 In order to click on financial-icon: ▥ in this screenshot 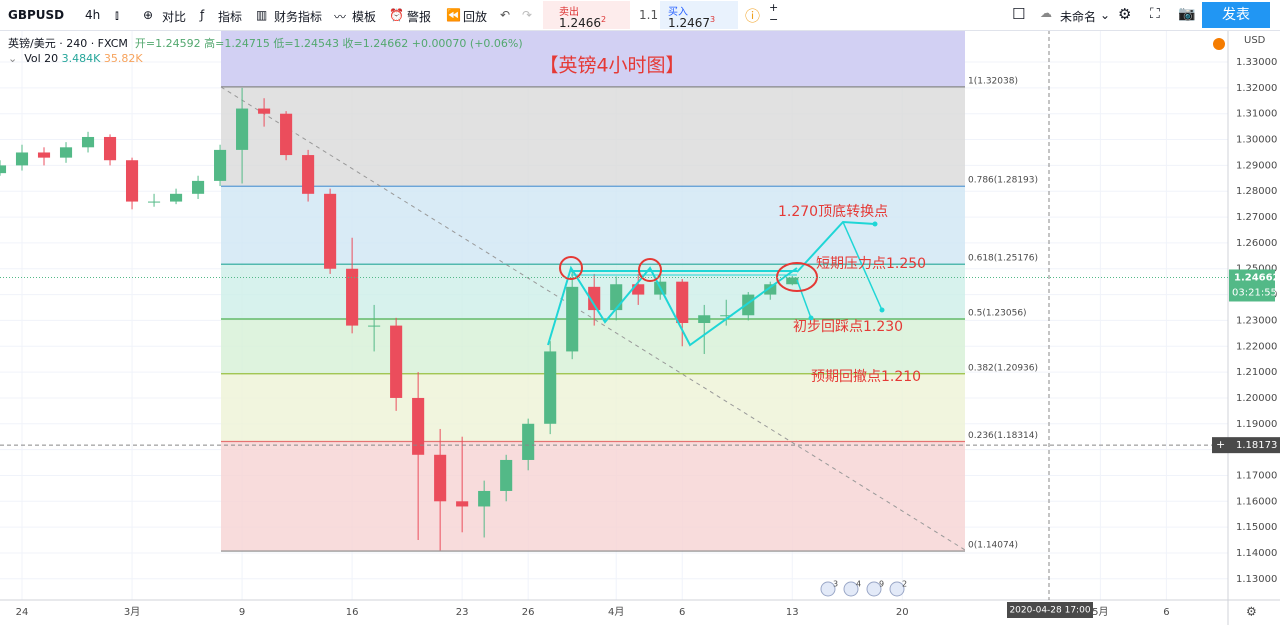, I will do `click(262, 15)`.